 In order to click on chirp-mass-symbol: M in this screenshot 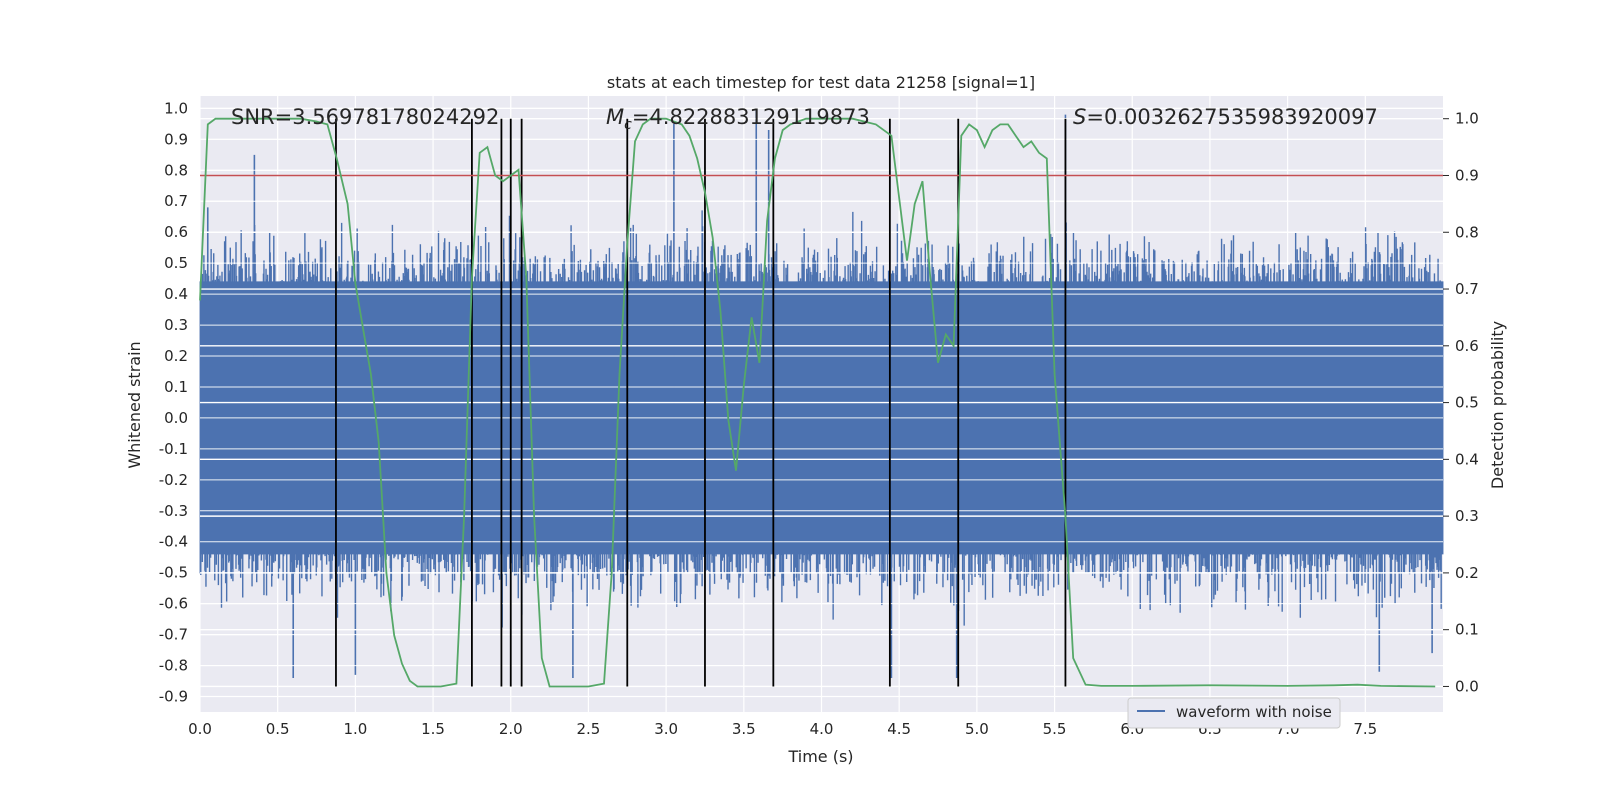, I will do `click(615, 117)`.